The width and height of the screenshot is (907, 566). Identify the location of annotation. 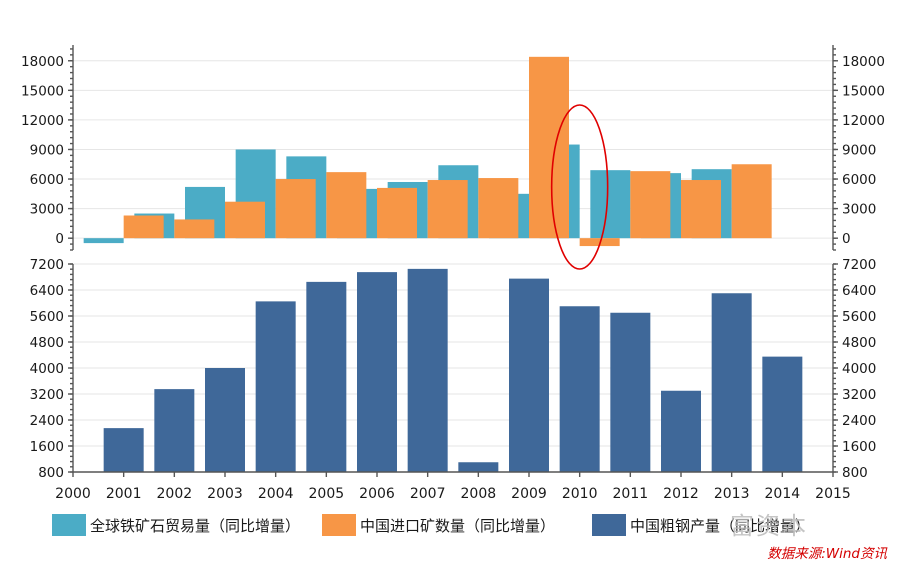
(579, 187).